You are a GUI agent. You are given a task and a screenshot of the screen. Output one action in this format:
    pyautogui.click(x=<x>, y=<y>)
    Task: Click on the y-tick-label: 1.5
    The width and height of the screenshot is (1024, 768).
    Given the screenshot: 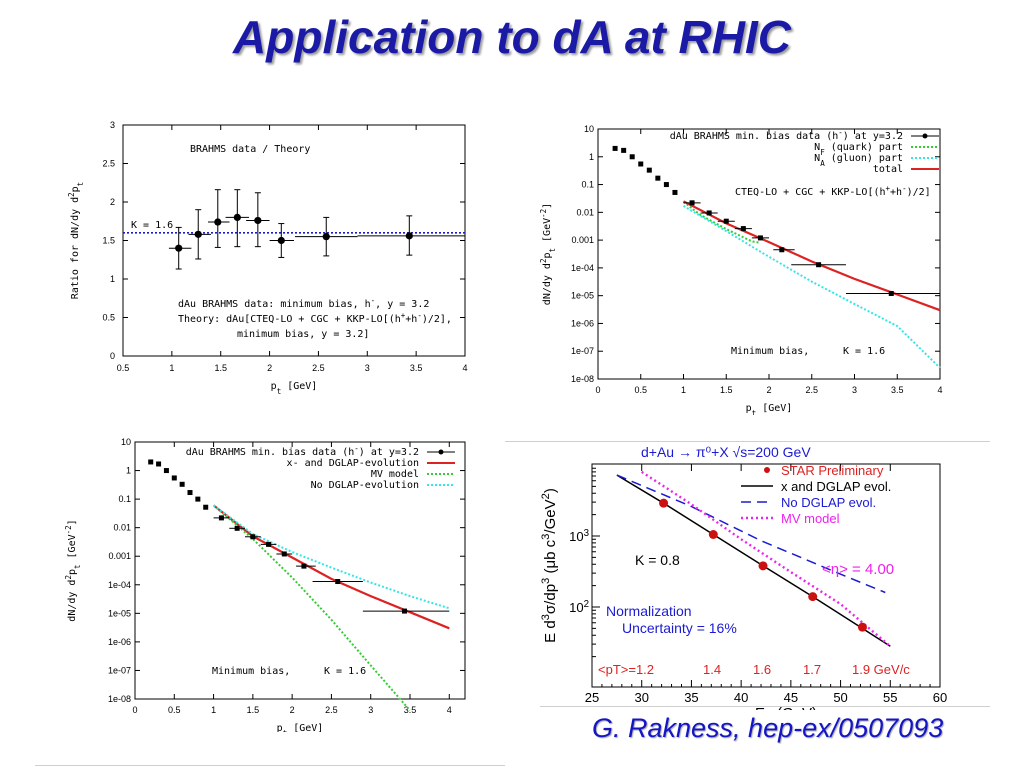 What is the action you would take?
    pyautogui.click(x=108, y=241)
    